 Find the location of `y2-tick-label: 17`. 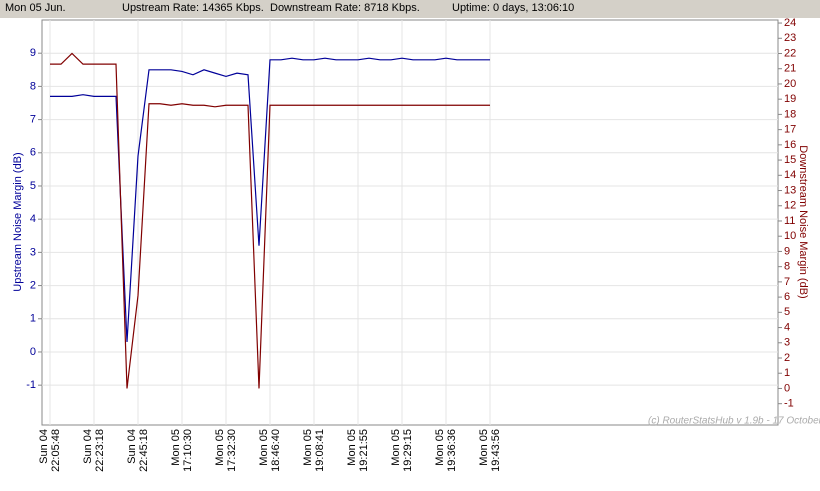

y2-tick-label: 17 is located at coordinates (790, 130).